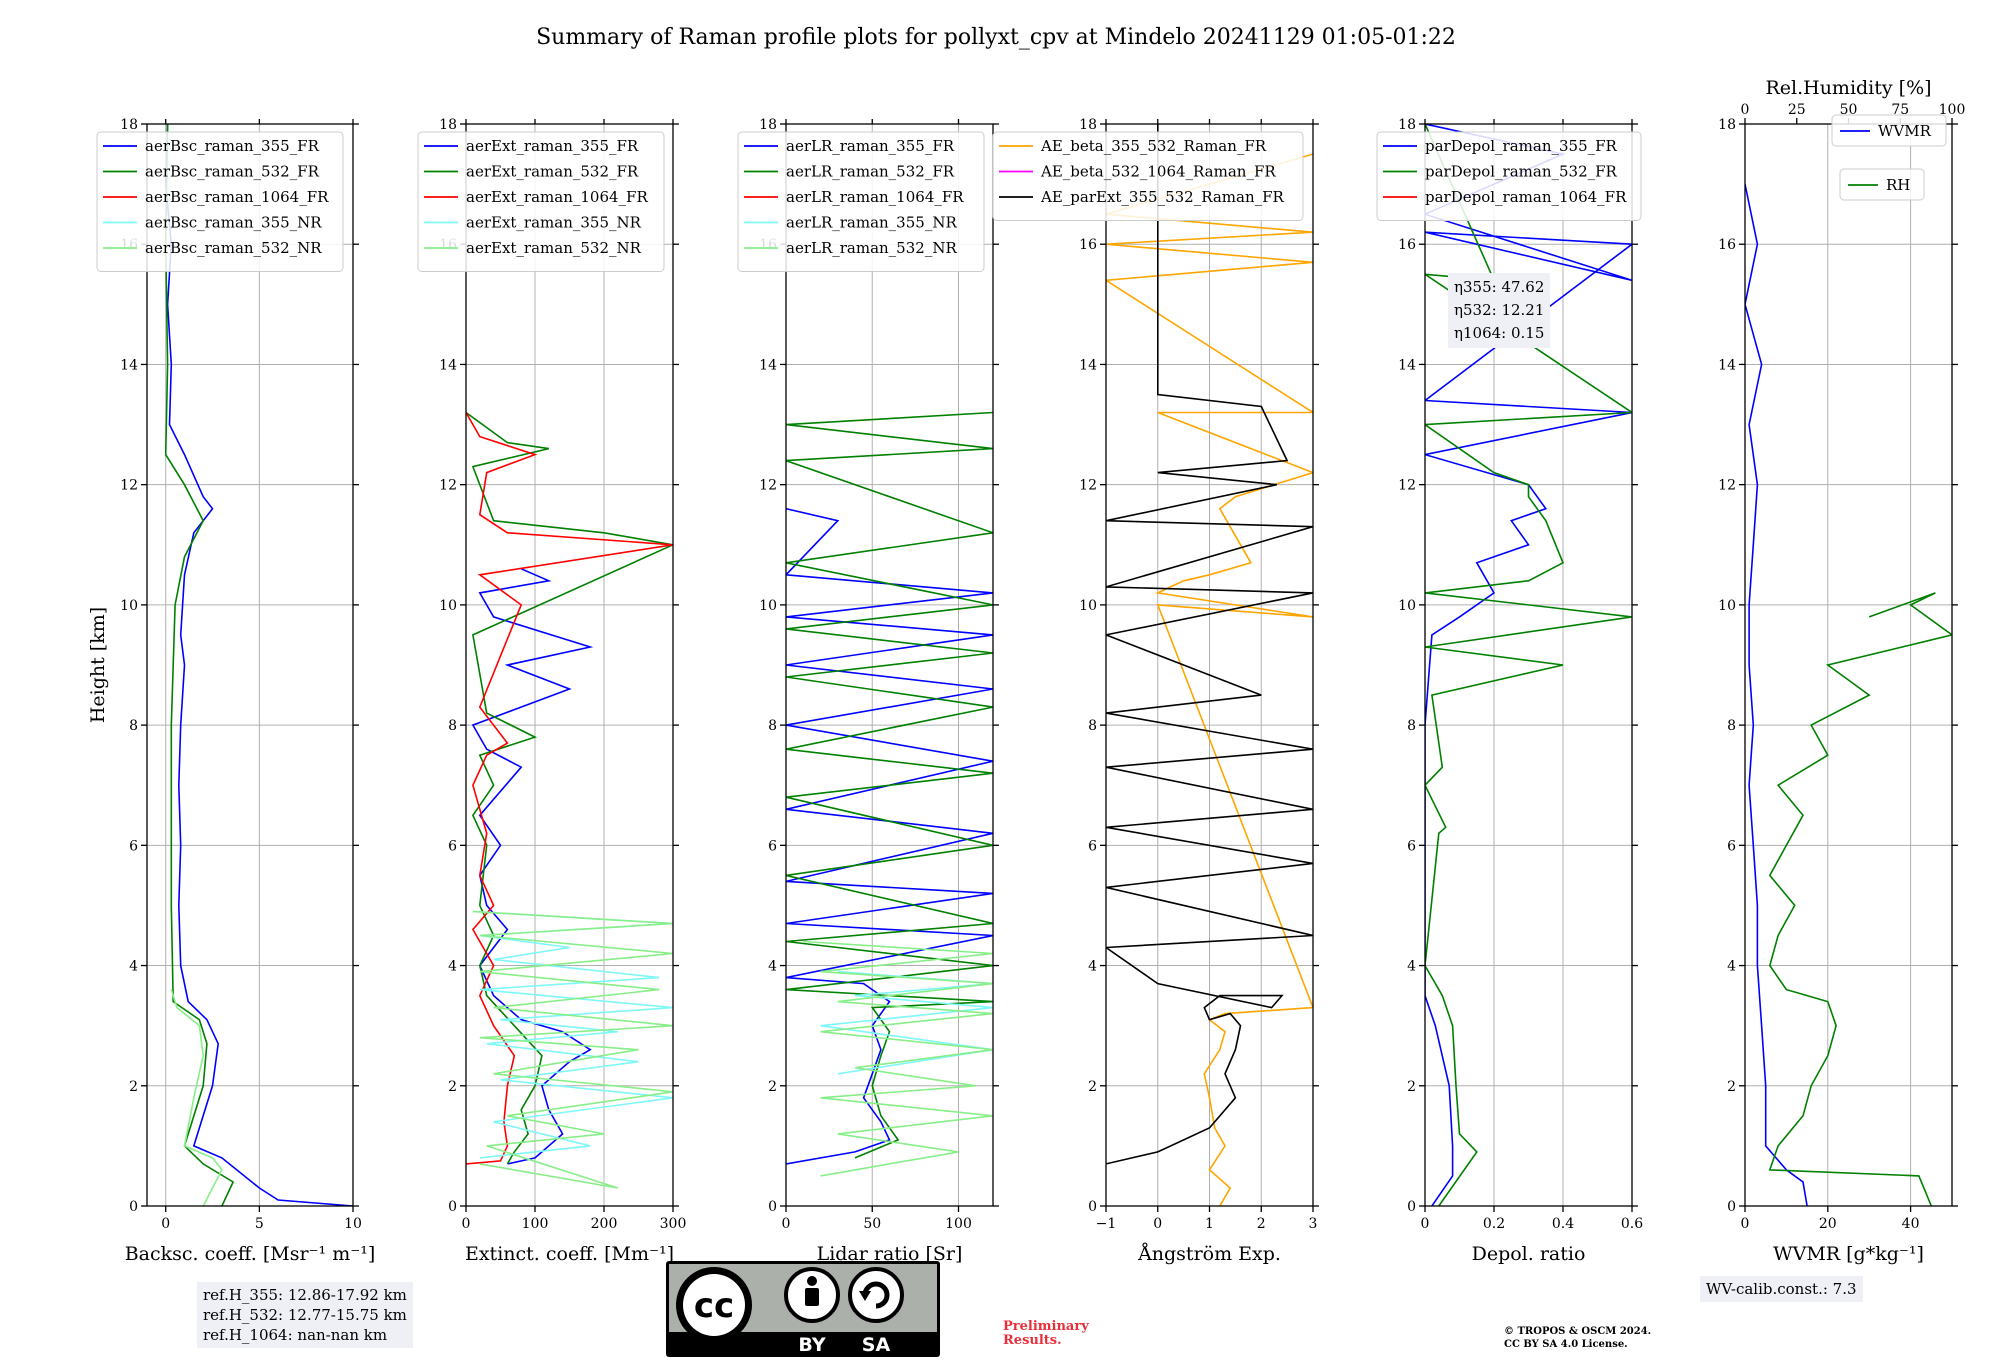 The image size is (2000, 1360). Describe the element at coordinates (1529, 1254) in the screenshot. I see `x-axis-label: Depol. ratio` at that location.